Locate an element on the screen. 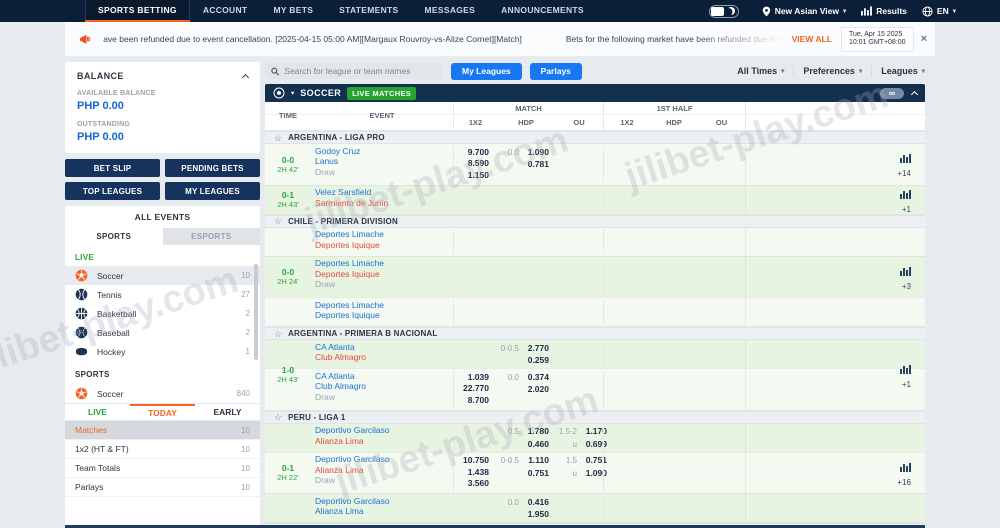 This screenshot has height=528, width=1000. match-event: Godoy Cruz Lanus Draw is located at coordinates (382, 165).